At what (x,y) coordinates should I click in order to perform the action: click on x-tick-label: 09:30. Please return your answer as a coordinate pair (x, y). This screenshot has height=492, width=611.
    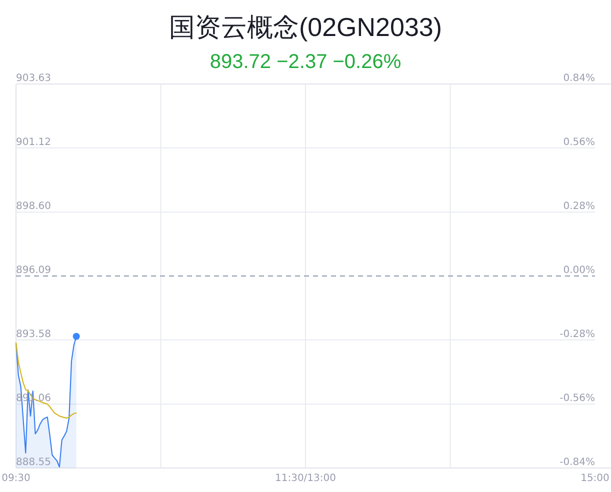
    Looking at the image, I should click on (16, 478).